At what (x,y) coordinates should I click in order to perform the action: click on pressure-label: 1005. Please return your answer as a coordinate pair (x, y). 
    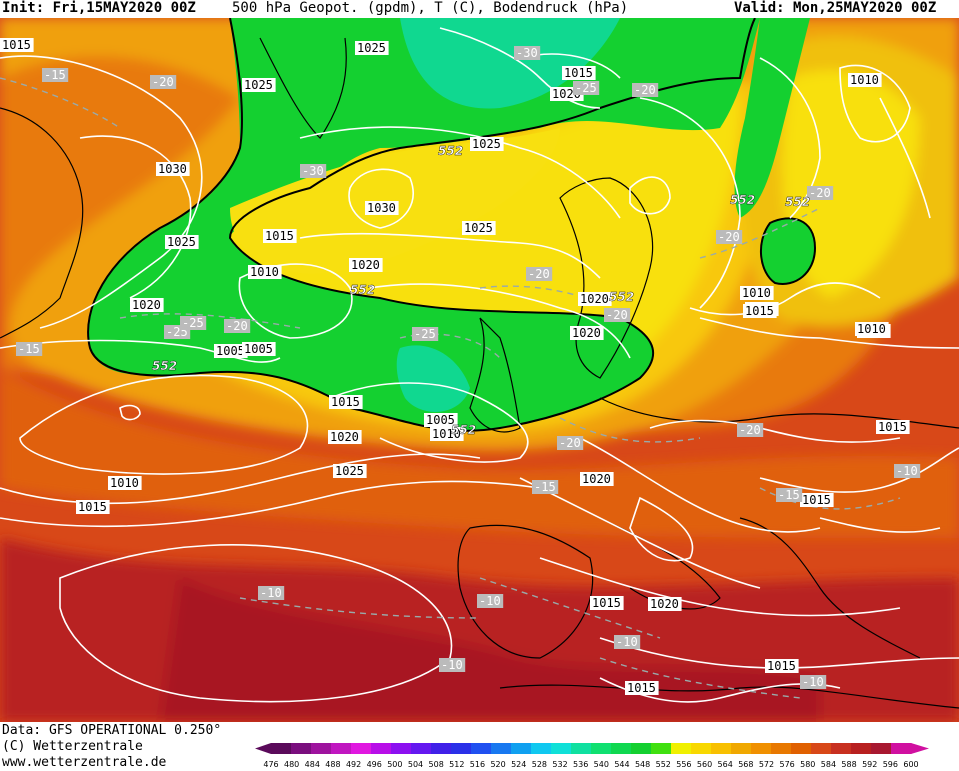
    Looking at the image, I should click on (259, 349).